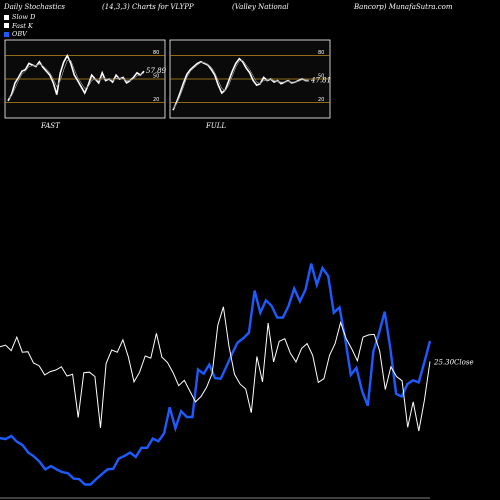 The height and width of the screenshot is (500, 500). Describe the element at coordinates (156, 71) in the screenshot. I see `fast-last-value-label: 57.89` at that location.